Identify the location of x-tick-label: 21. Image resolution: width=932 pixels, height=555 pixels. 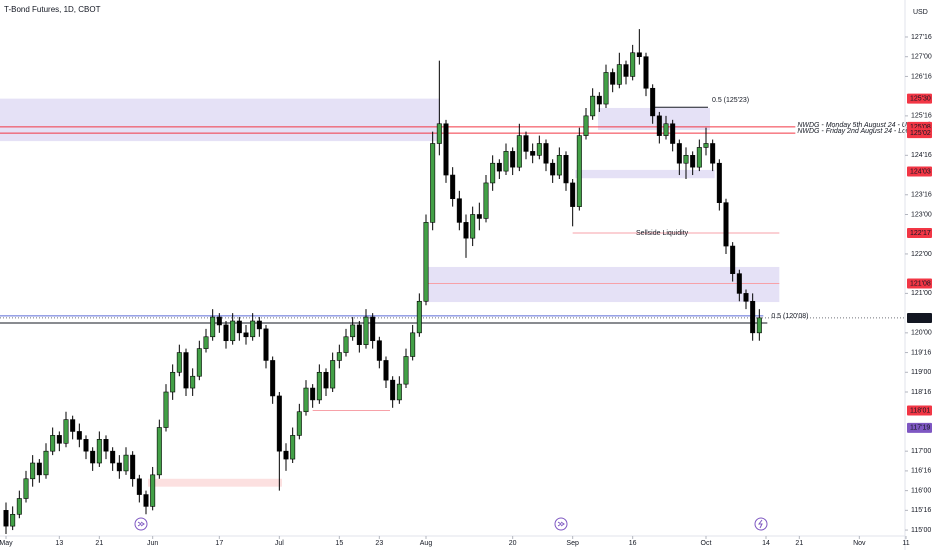
(99, 543).